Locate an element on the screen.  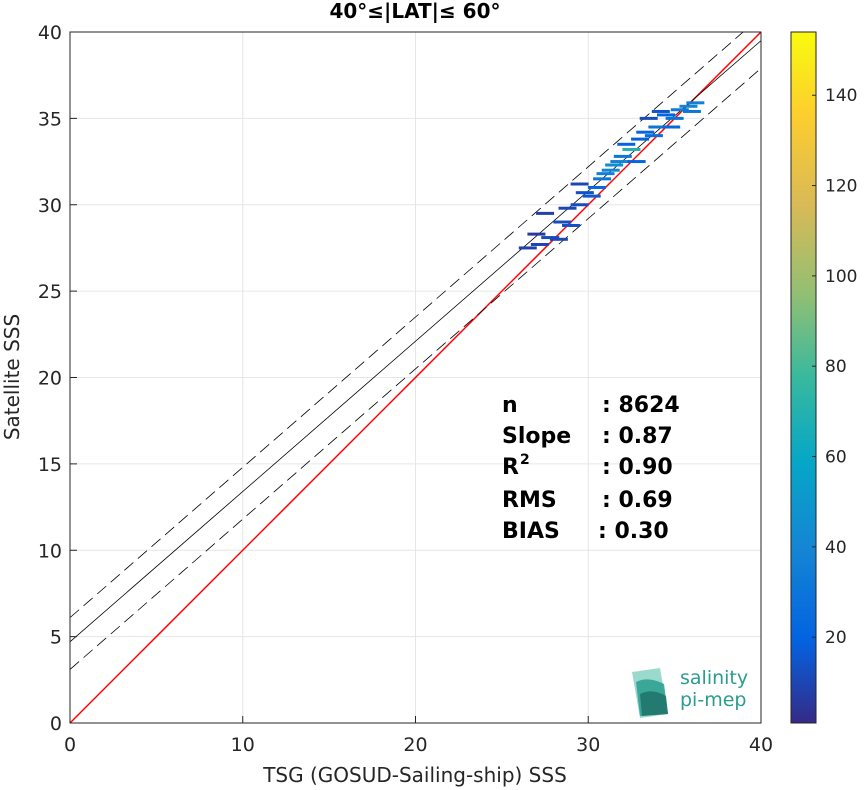
colorbar-tick-label: 60 is located at coordinates (836, 458).